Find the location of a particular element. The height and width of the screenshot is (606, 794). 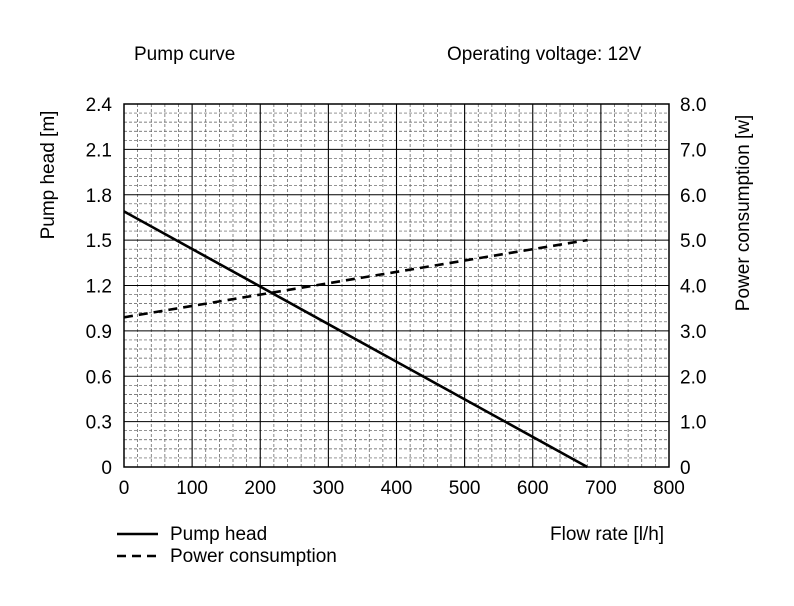

x-tick-label: 0 is located at coordinates (124, 488).